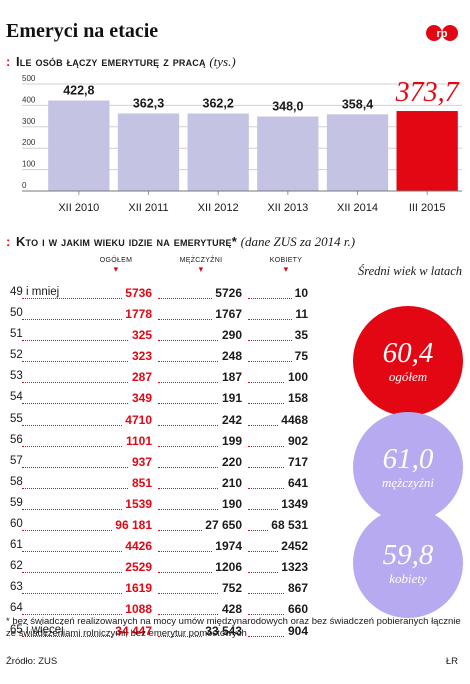 This screenshot has height=684, width=470. I want to click on table-row: 59 1539 190 1349, so click(168, 505).